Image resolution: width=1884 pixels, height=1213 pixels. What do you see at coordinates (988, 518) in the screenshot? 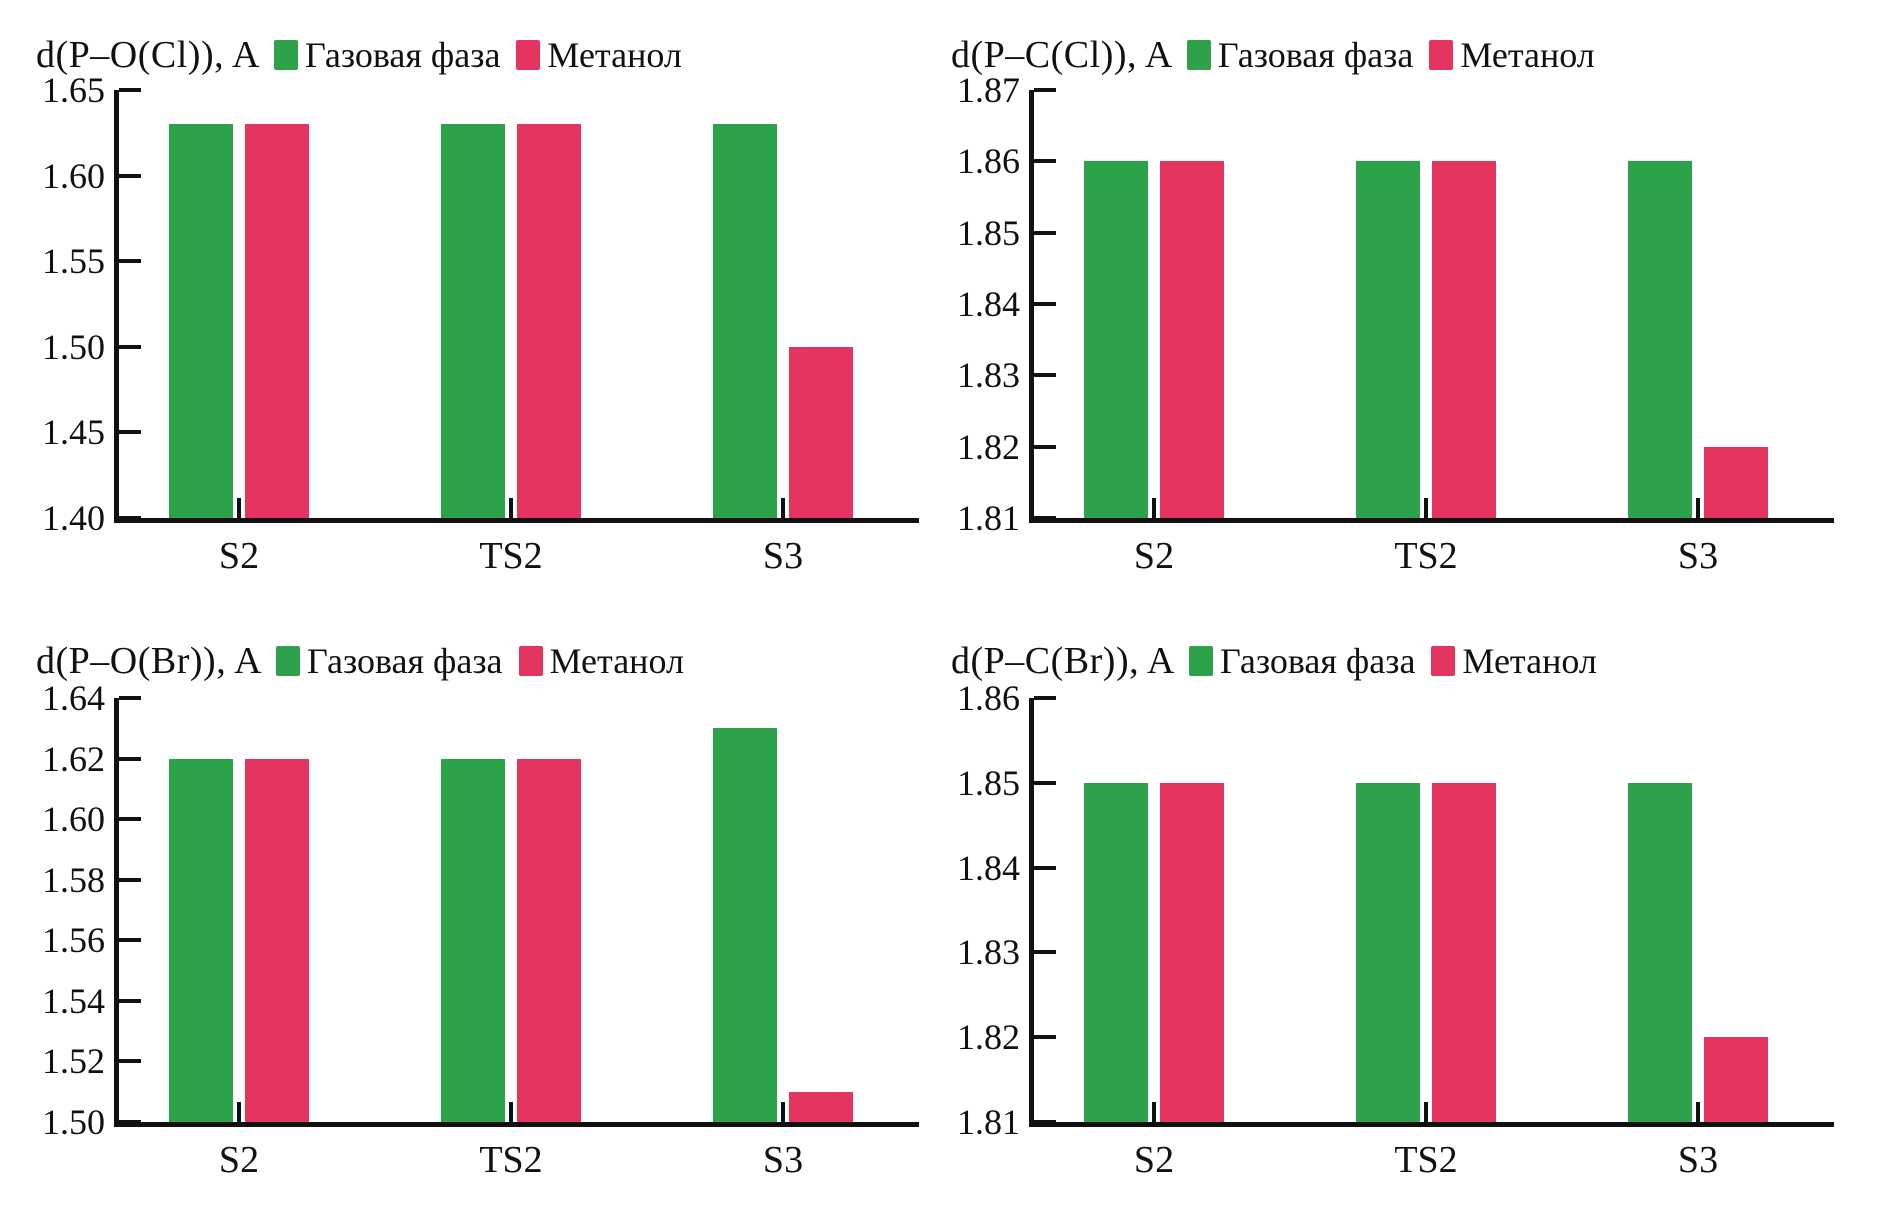
I see `y-axis-tick-label: 1.81` at bounding box center [988, 518].